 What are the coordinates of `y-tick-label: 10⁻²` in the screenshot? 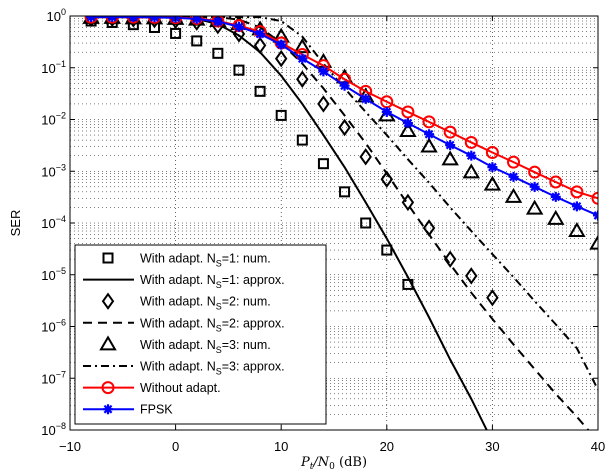 It's located at (53, 119).